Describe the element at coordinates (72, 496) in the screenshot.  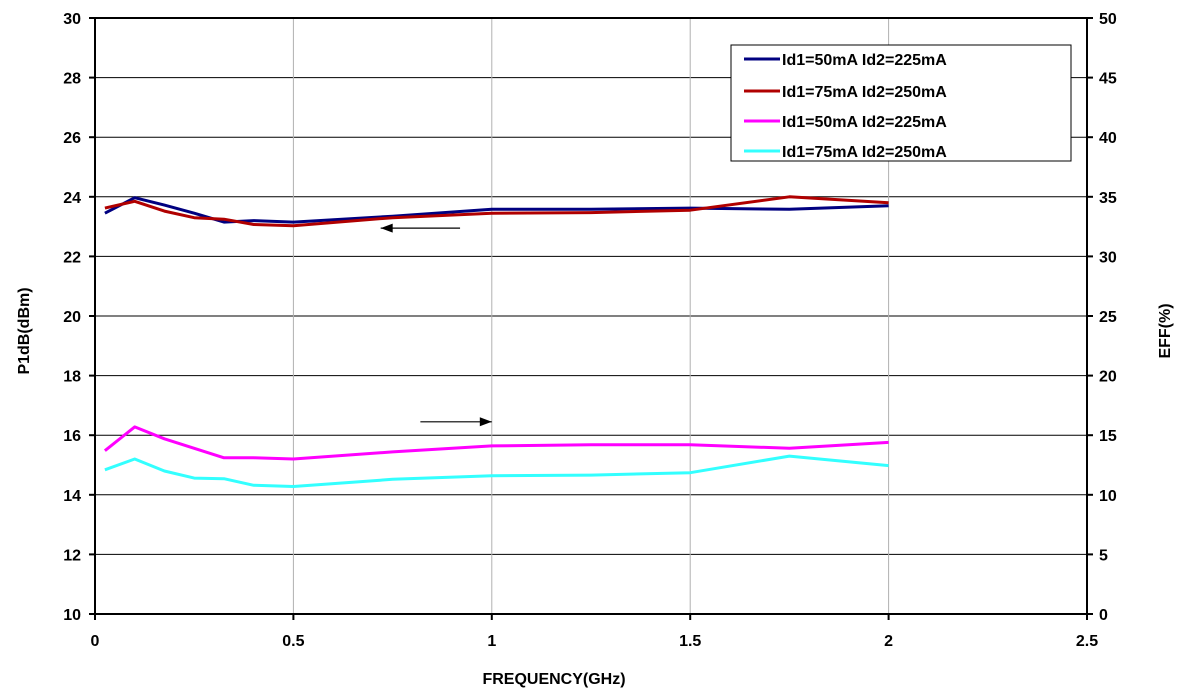
I see `y-tick-label: 14` at that location.